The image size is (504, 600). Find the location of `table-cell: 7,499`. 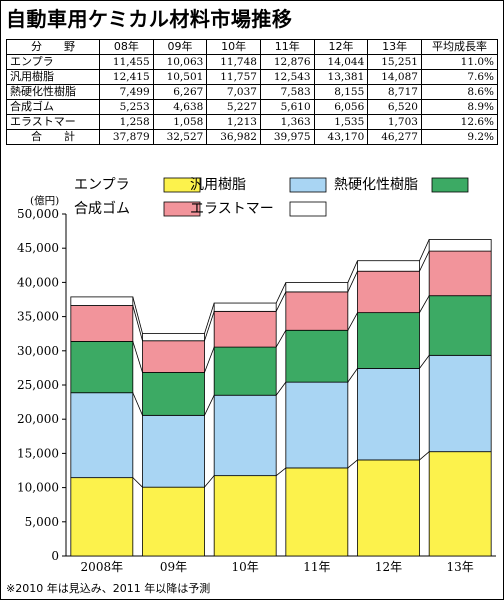

table-cell: 7,499 is located at coordinates (126, 92).